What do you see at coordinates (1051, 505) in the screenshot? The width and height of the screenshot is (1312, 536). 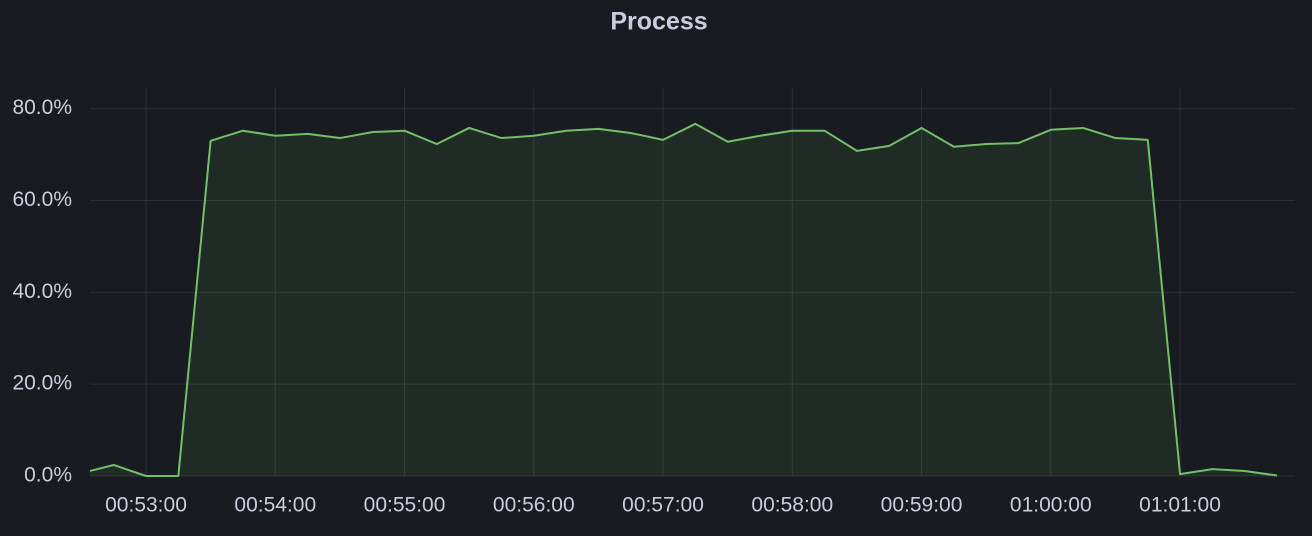 I see `x-tick-label: 01:00:00` at bounding box center [1051, 505].